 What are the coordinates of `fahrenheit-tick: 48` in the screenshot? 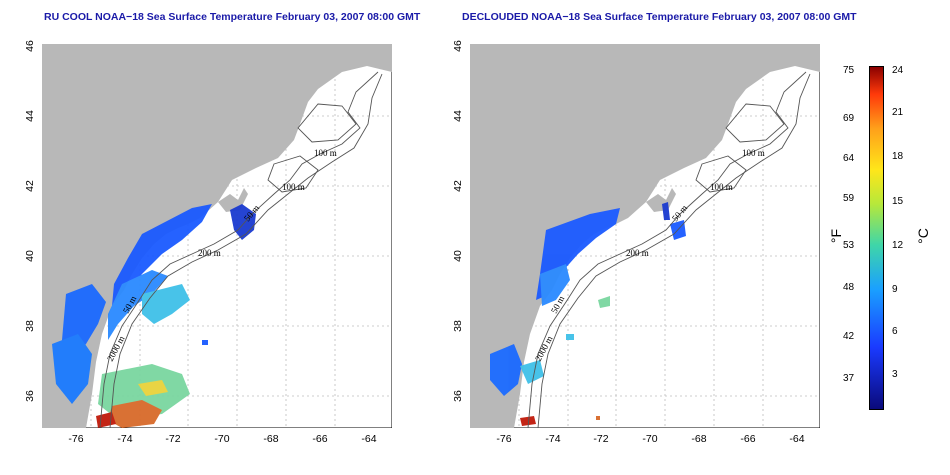 It's located at (849, 287).